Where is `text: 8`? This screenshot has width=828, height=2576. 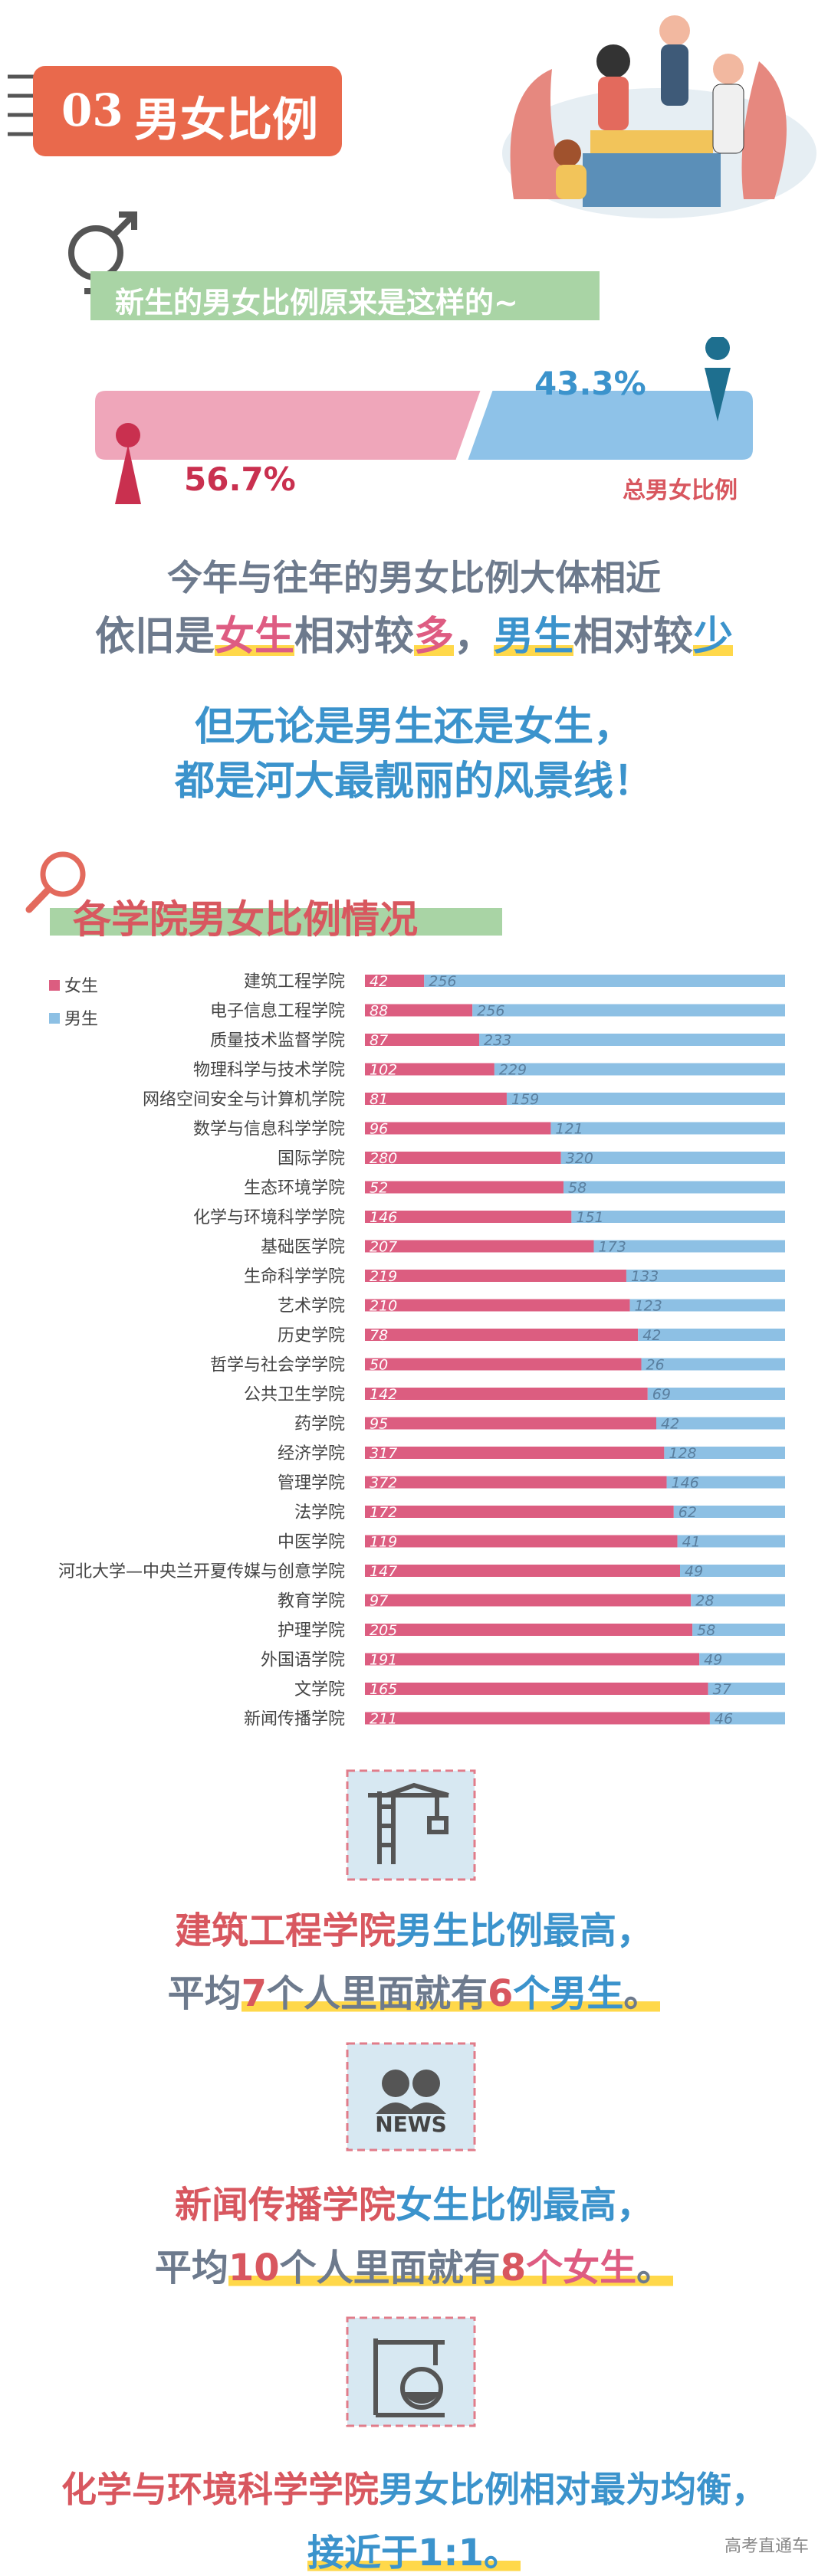
text: 8 is located at coordinates (513, 2268).